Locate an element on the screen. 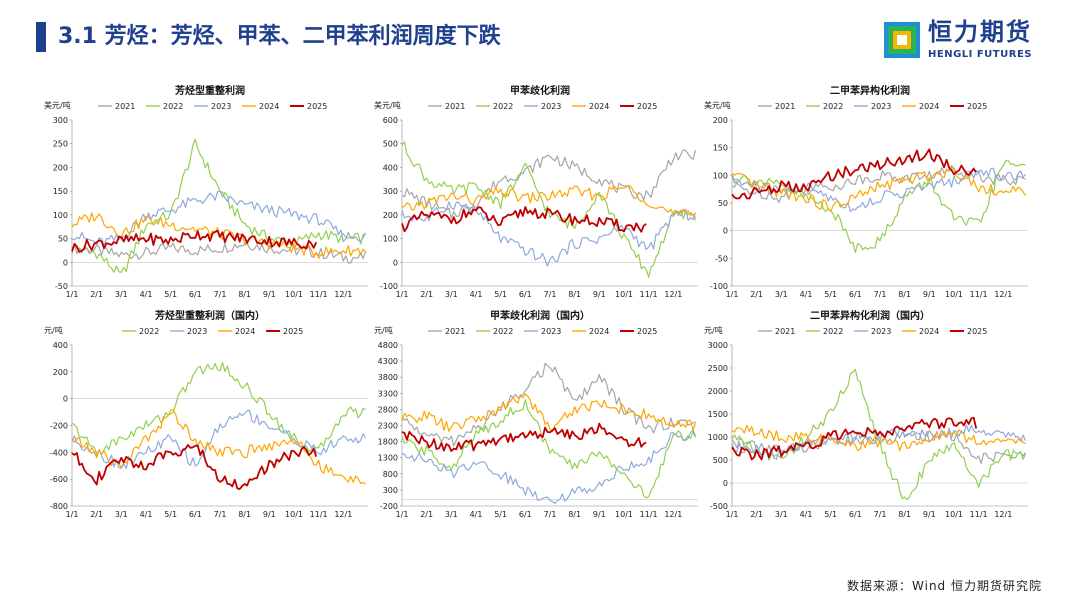  chart-title: 甲苯歧化利润（国内） is located at coordinates (540, 315).